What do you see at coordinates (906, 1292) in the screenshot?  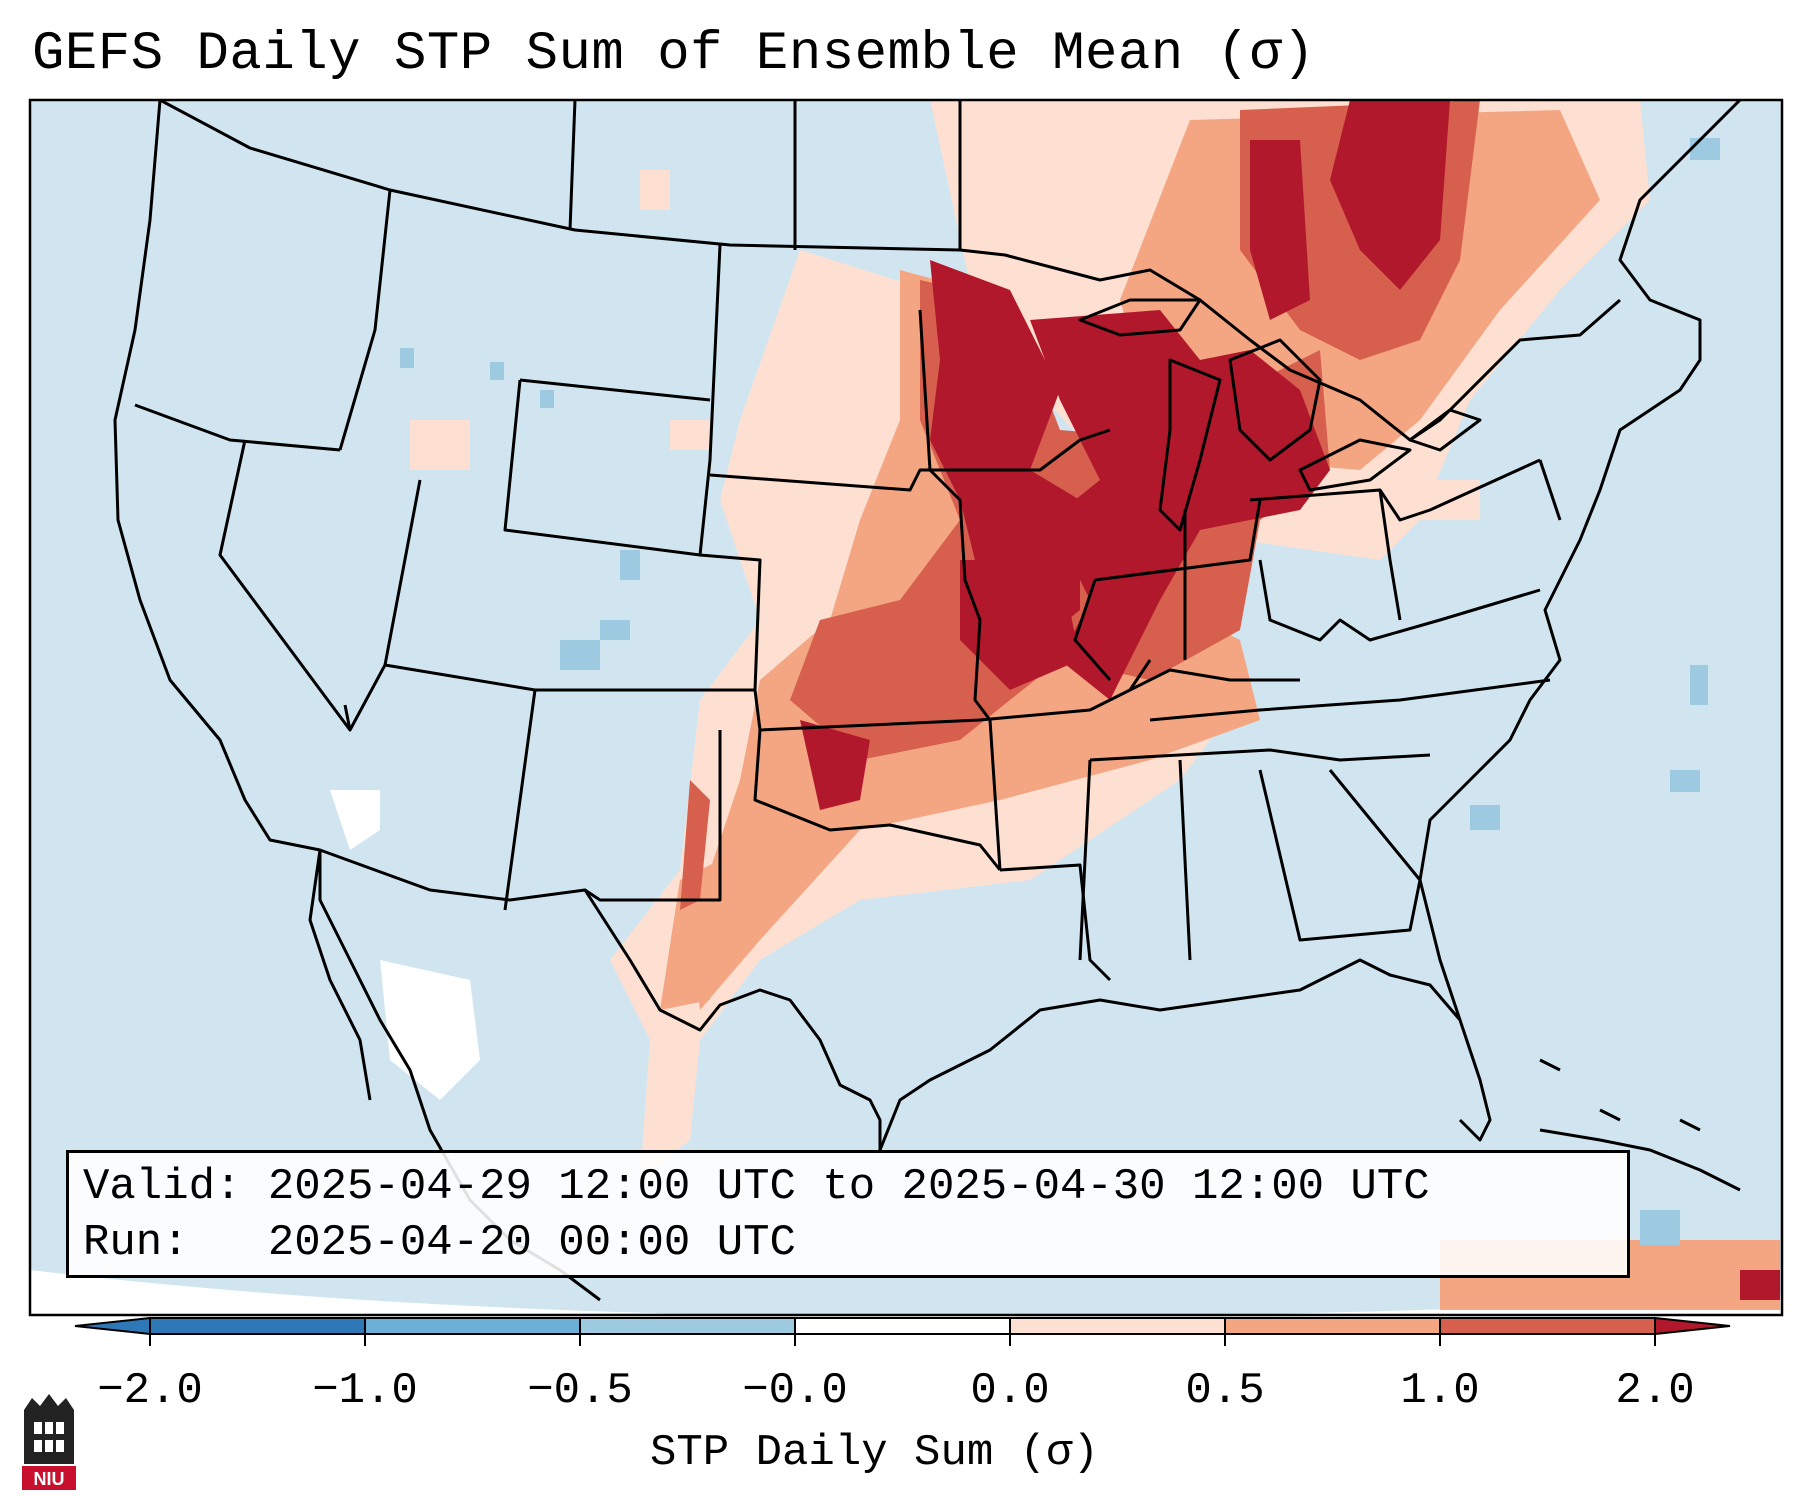 I see `off-domain-region` at bounding box center [906, 1292].